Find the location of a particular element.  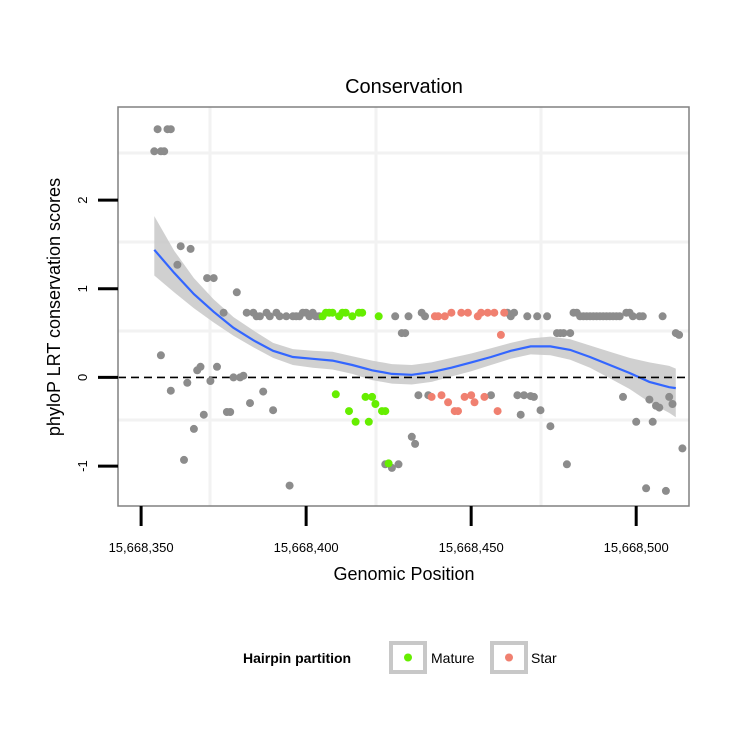

legend: Hairpin partition Mature Star is located at coordinates (400, 657).